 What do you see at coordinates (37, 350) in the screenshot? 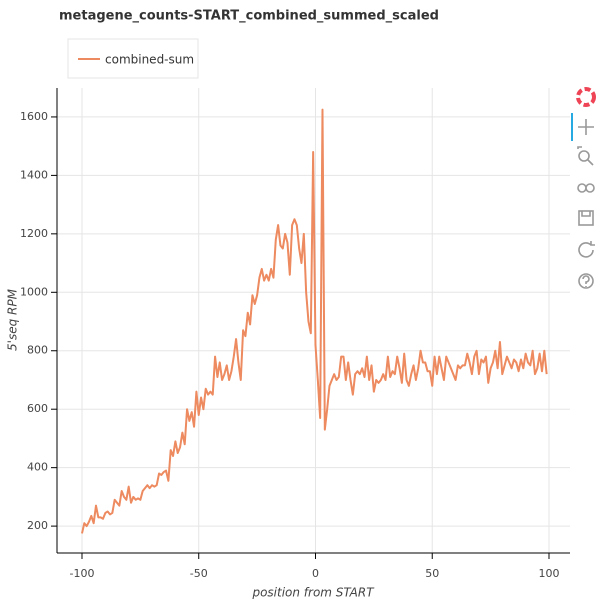
I see `y-tick-label: 800` at bounding box center [37, 350].